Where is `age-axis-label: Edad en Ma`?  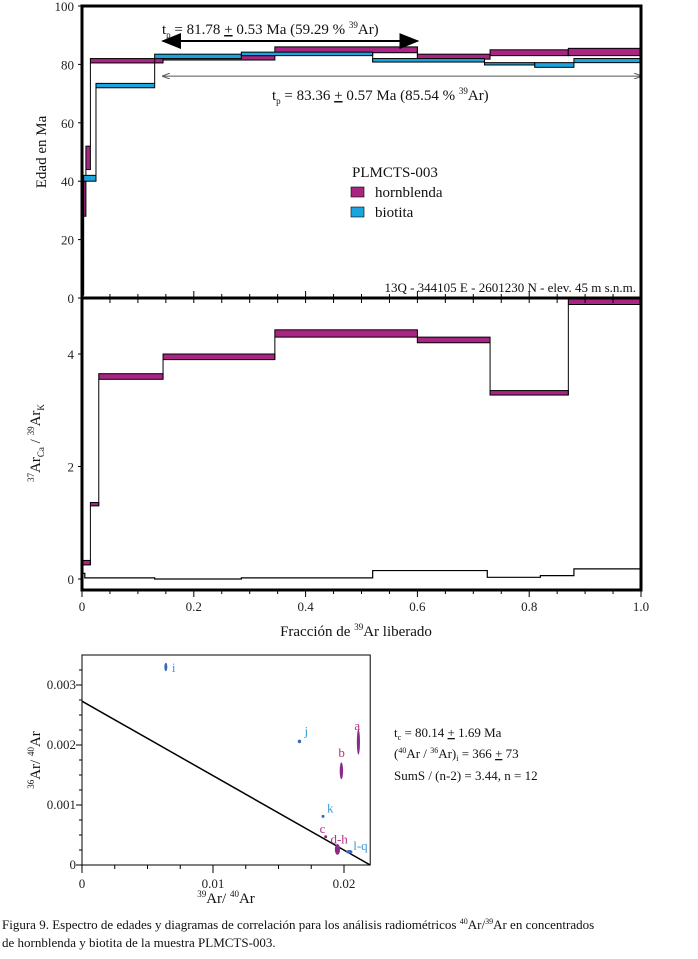
age-axis-label: Edad en Ma is located at coordinates (42, 151).